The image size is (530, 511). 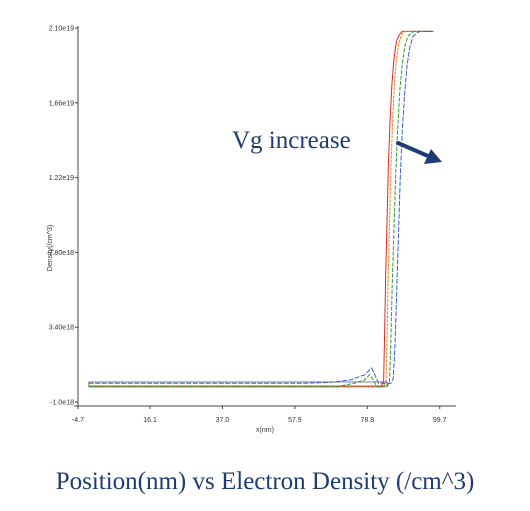 I want to click on y-tick-label: 7.80e18, so click(x=61, y=253).